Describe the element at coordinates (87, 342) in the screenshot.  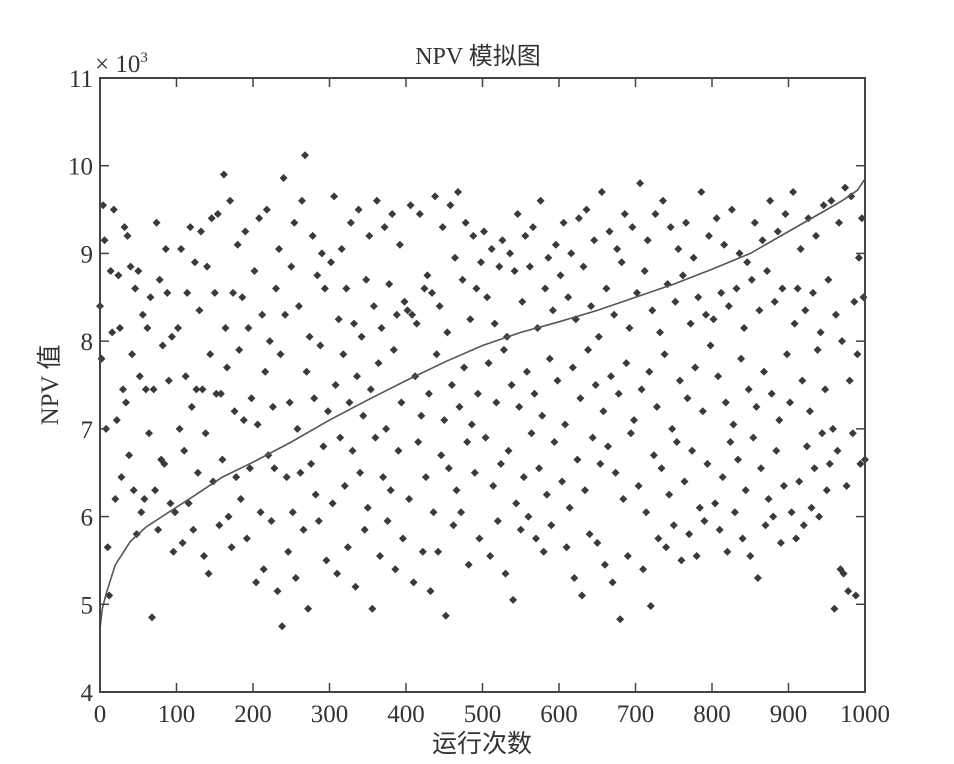
I see `y-tick-label: 8` at that location.